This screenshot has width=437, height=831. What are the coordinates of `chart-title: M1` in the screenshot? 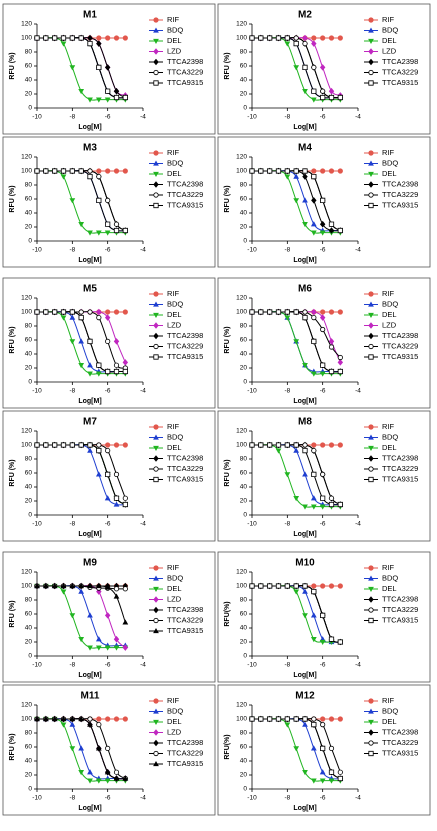 It's located at (90, 15).